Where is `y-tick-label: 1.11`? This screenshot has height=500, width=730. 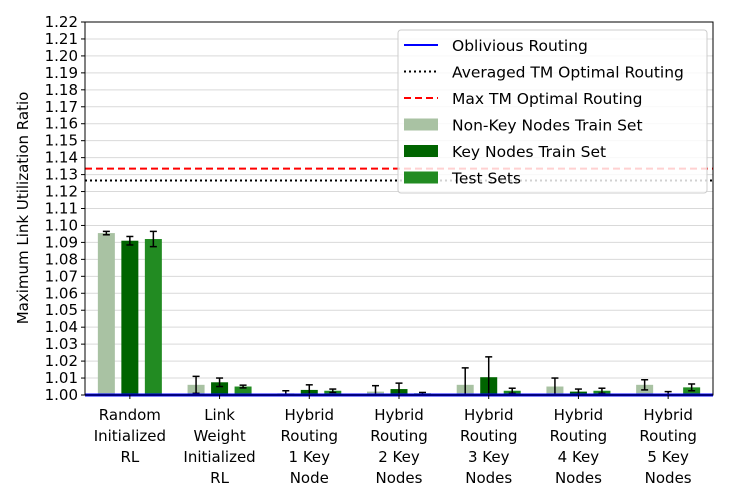
y-tick-label: 1.11 is located at coordinates (61, 209).